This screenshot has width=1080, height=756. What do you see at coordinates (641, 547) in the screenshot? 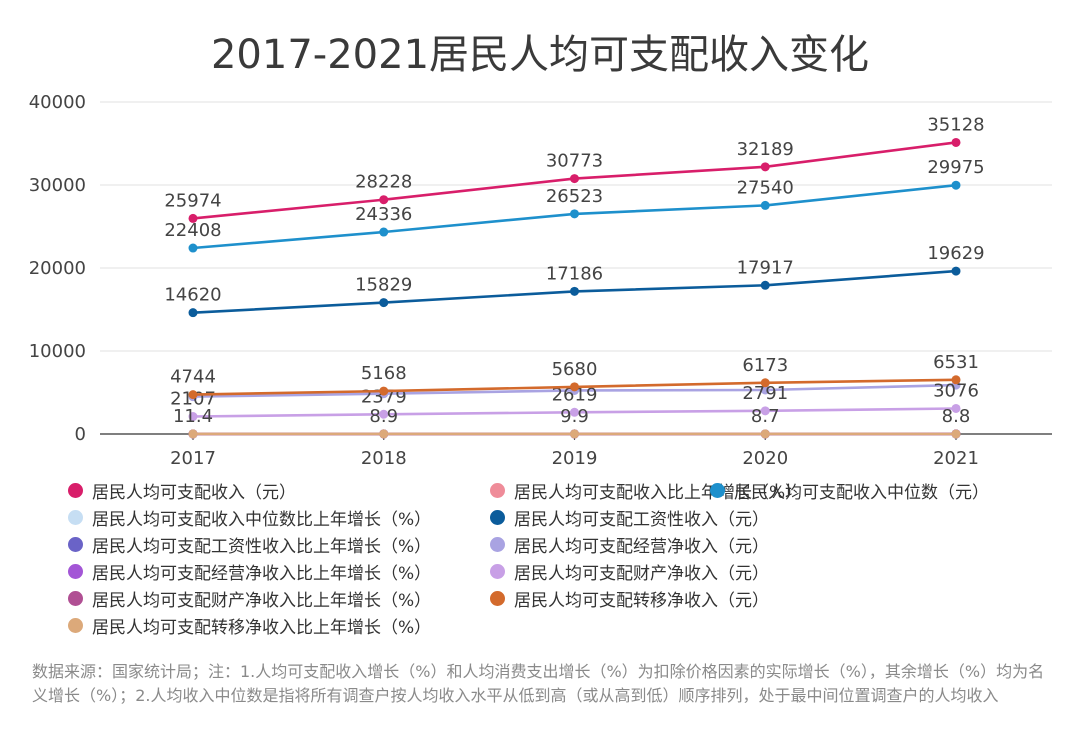
I see `legend-label: 居民人均可支配经营净收入（元）` at bounding box center [641, 547].